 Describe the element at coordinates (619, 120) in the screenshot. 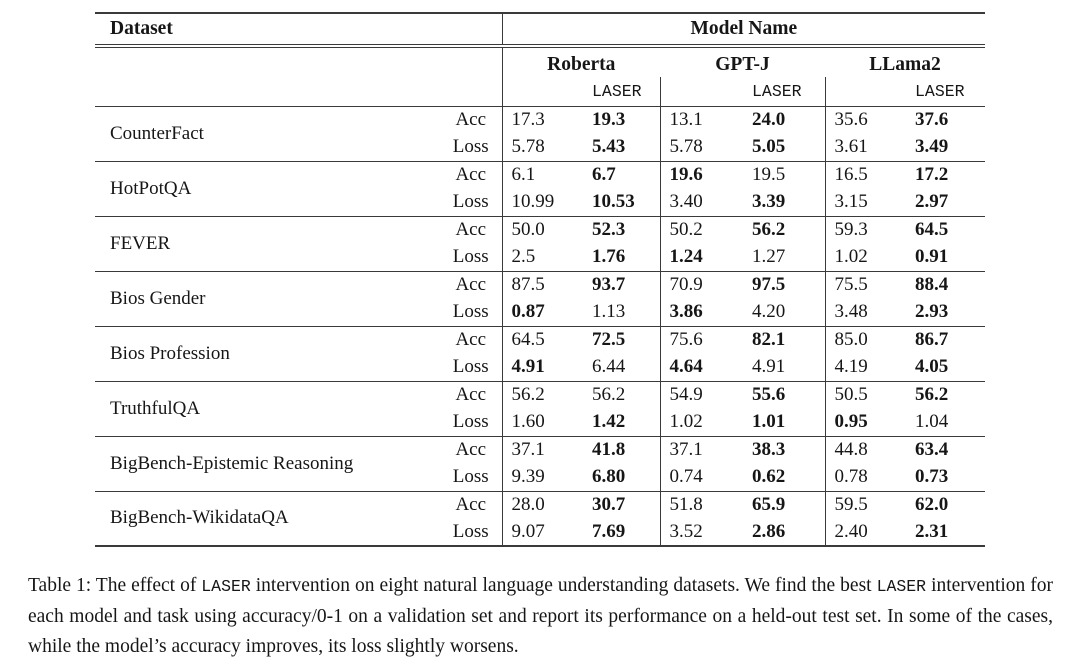

I see `value-cell: 19.3` at that location.